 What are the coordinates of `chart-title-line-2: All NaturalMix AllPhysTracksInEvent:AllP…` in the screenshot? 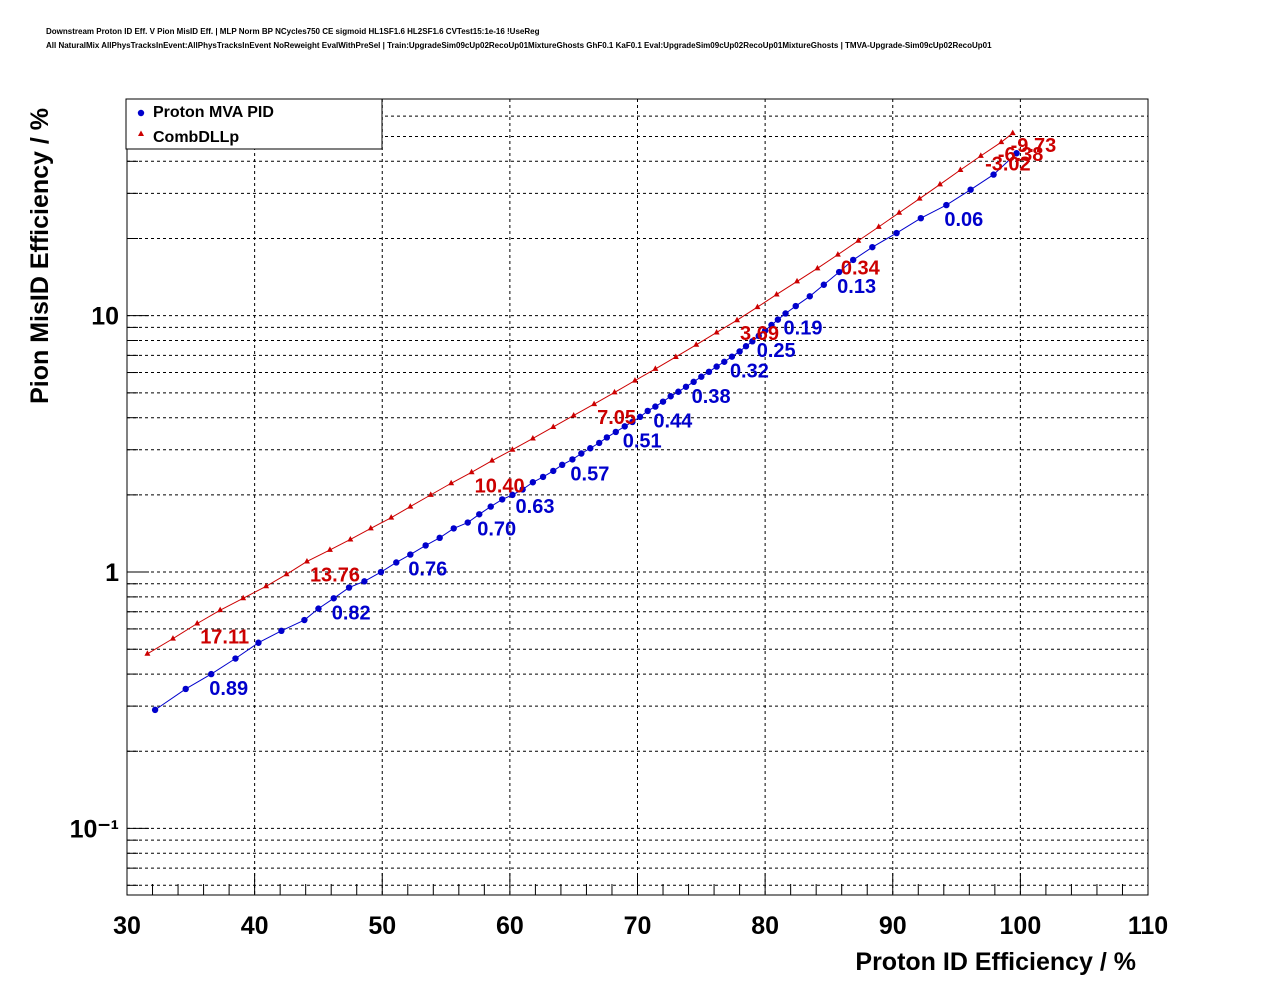 It's located at (519, 45).